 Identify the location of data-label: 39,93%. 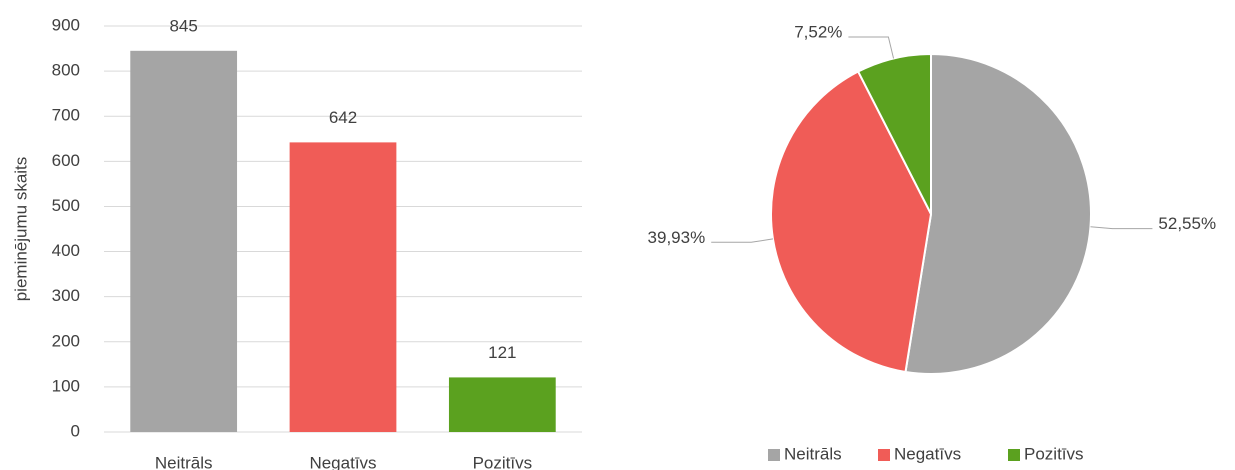
(677, 237).